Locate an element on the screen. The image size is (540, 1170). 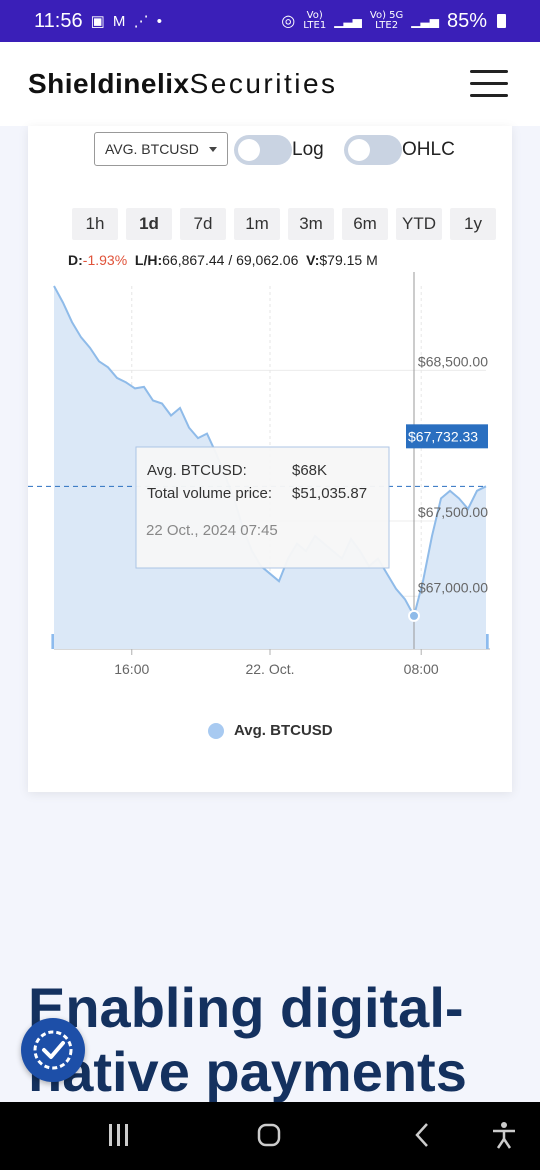
accessibility-person-icon is located at coordinates (504, 1135).